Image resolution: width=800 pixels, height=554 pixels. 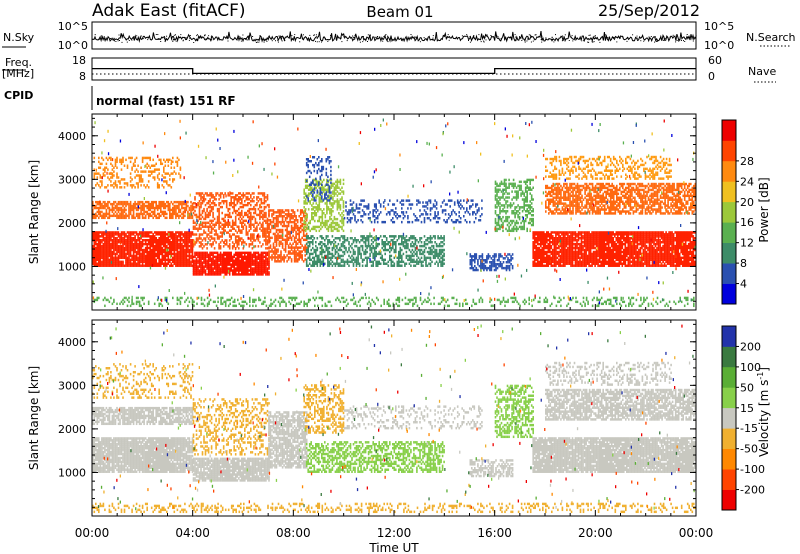 What do you see at coordinates (73, 26) in the screenshot?
I see `nsky-tick-top: 10^5` at bounding box center [73, 26].